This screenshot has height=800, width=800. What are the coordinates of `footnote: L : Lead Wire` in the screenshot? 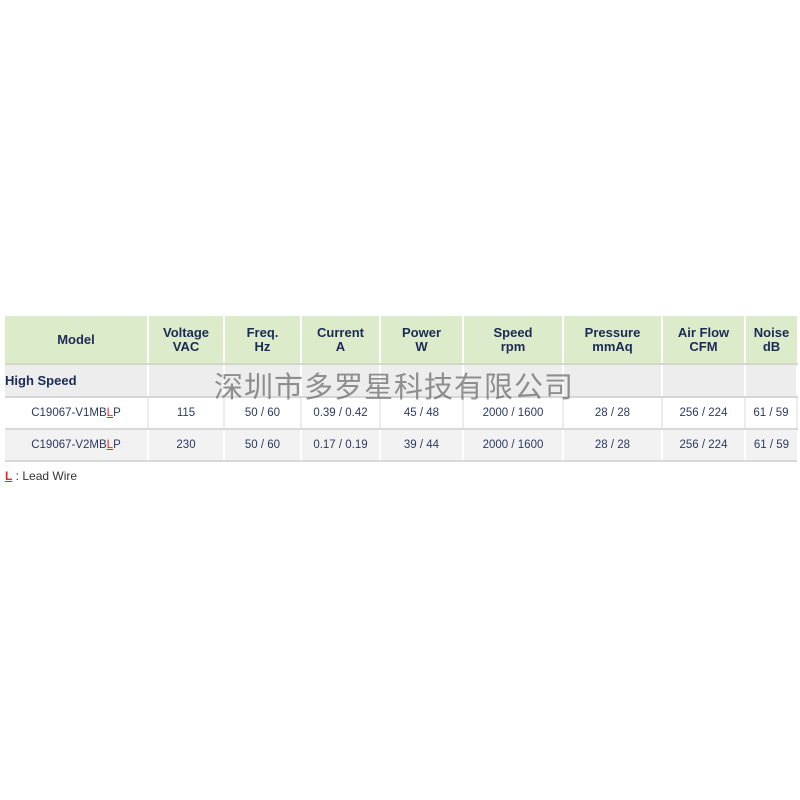 It's located at (41, 476).